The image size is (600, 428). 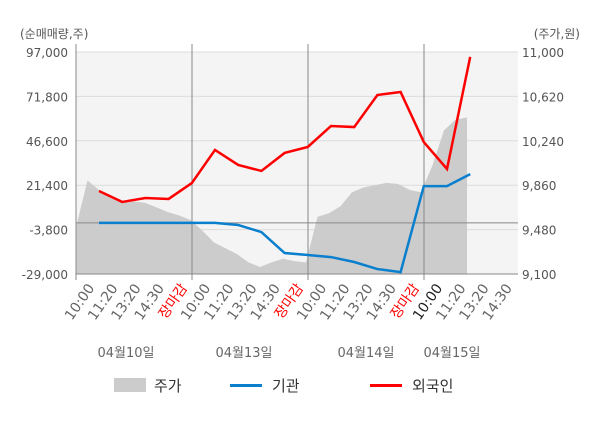 What do you see at coordinates (125, 353) in the screenshot?
I see `date-label: 04월10일` at bounding box center [125, 353].